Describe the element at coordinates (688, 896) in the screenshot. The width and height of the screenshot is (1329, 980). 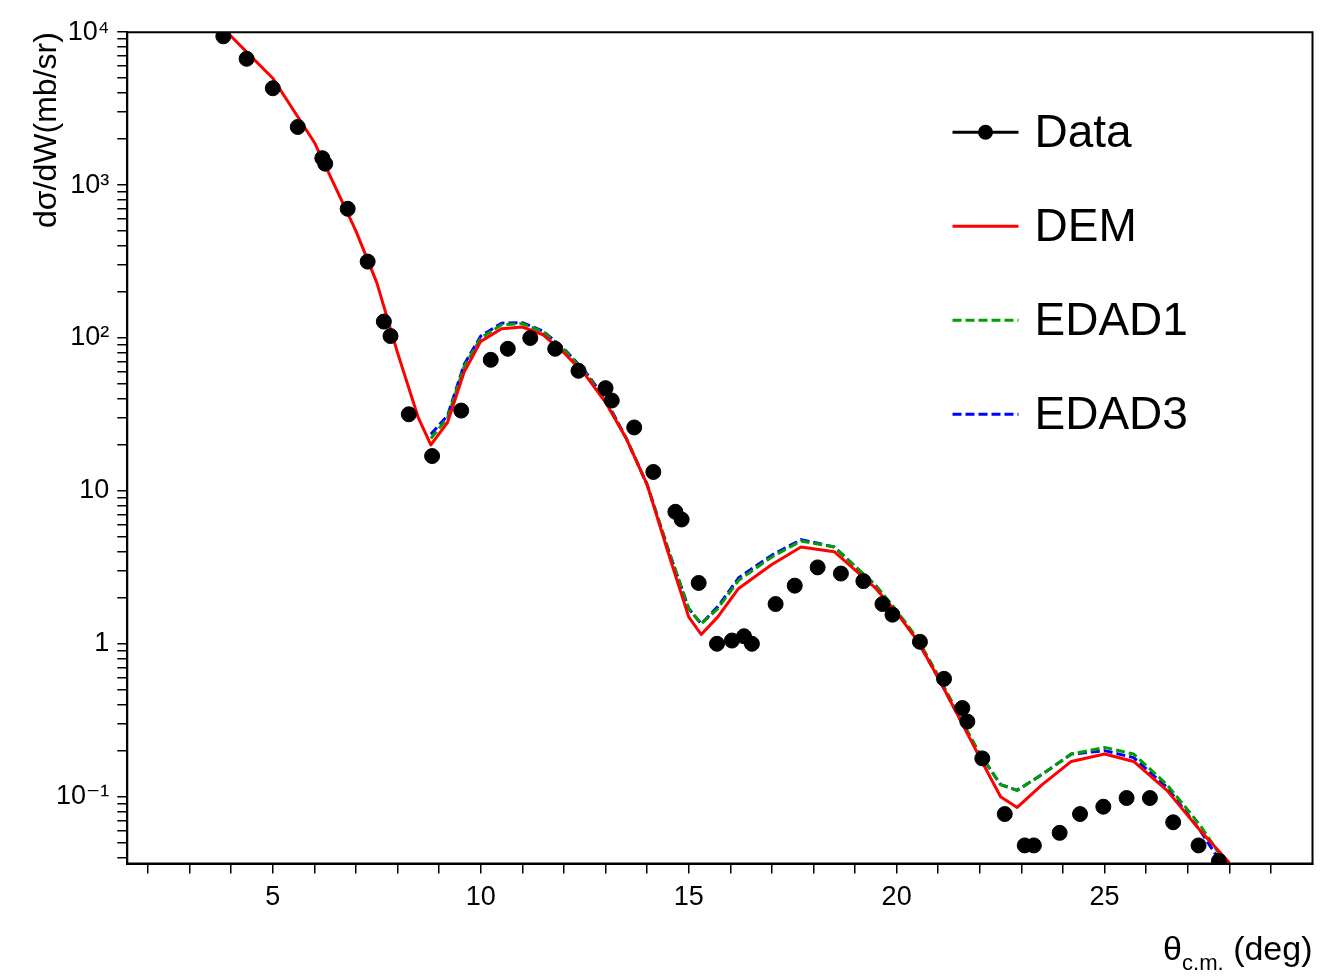
I see `x-tick-label: 15` at that location.